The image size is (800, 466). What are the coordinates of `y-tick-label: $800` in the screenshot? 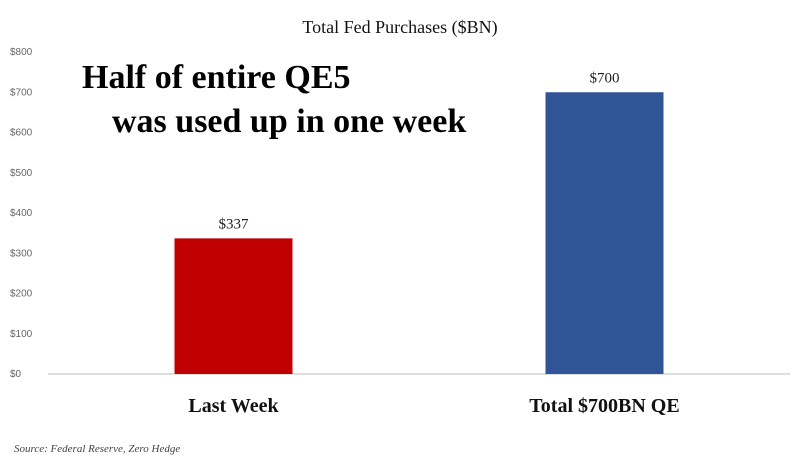 It's located at (21, 52).